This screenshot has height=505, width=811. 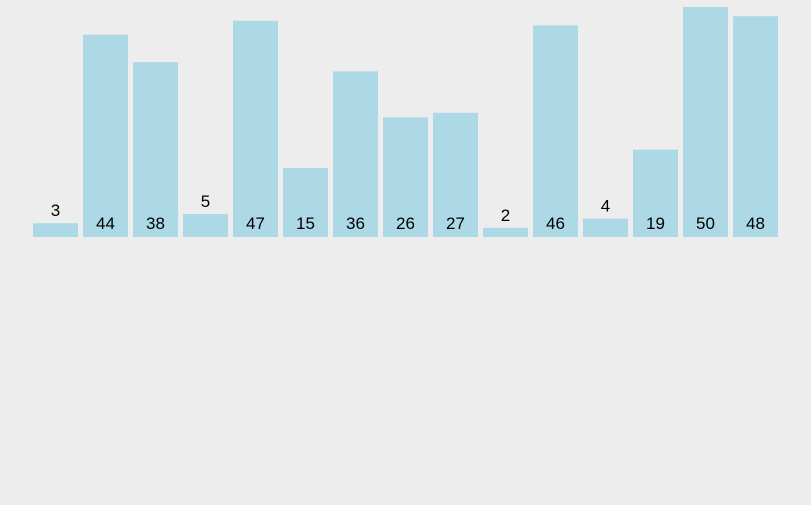 What do you see at coordinates (55, 210) in the screenshot?
I see `bar-value-label: 3` at bounding box center [55, 210].